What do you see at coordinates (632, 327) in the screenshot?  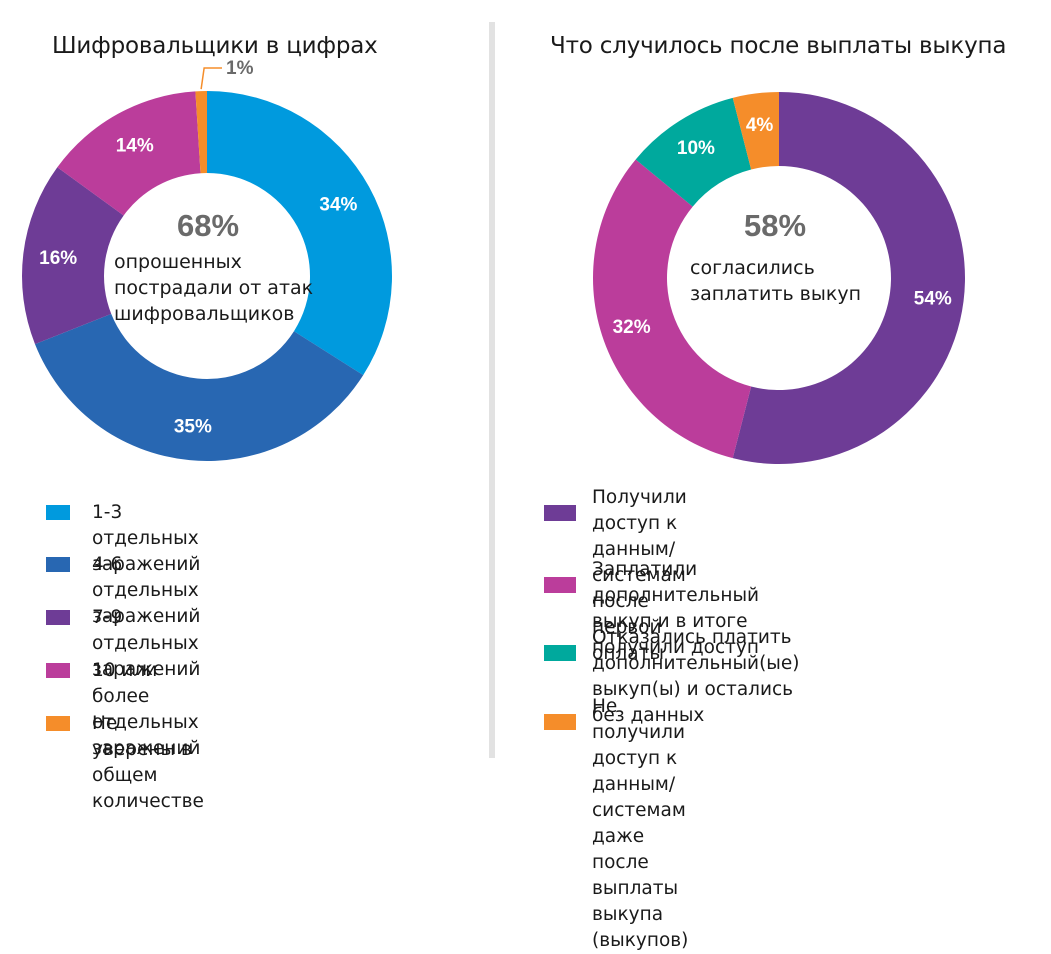 I see `segment-value-label: 32%` at bounding box center [632, 327].